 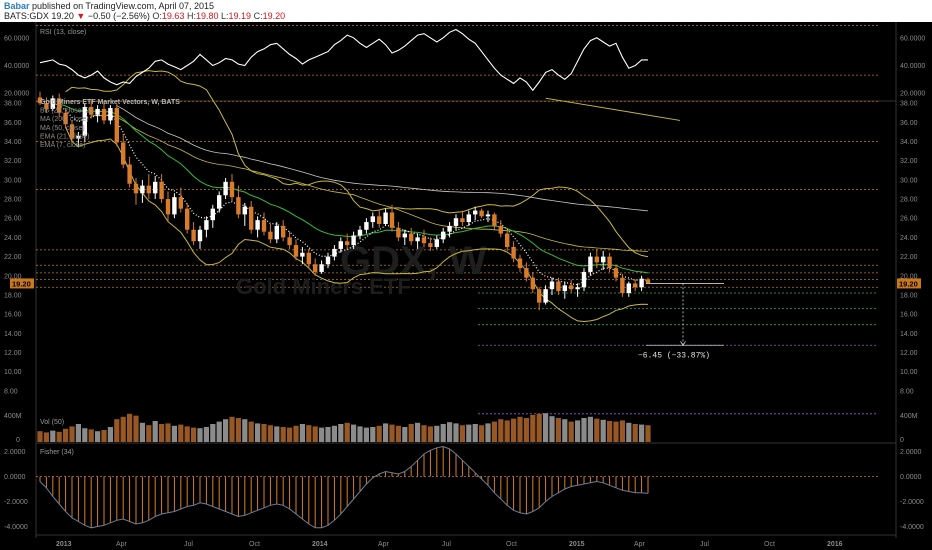 I want to click on author-name: Babar, so click(x=17, y=6).